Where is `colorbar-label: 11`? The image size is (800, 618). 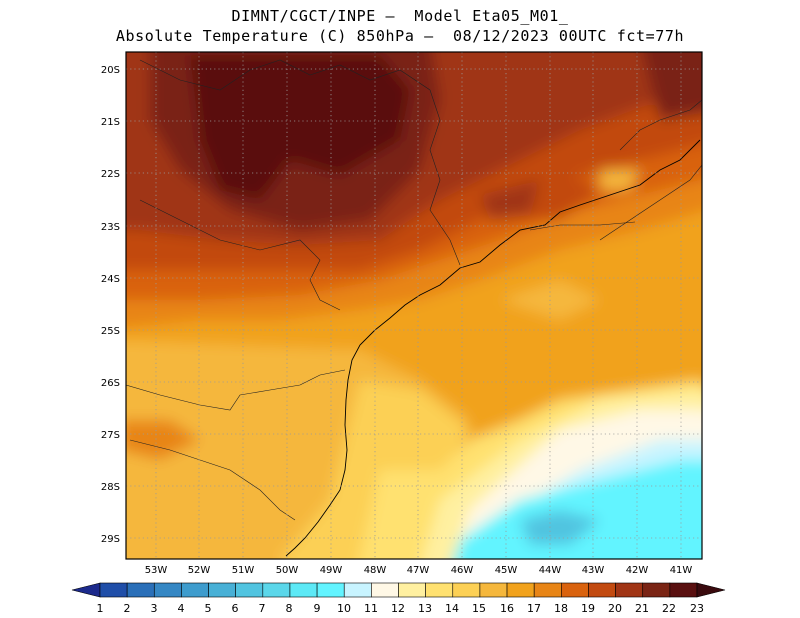 colorbar-label: 11 is located at coordinates (371, 608).